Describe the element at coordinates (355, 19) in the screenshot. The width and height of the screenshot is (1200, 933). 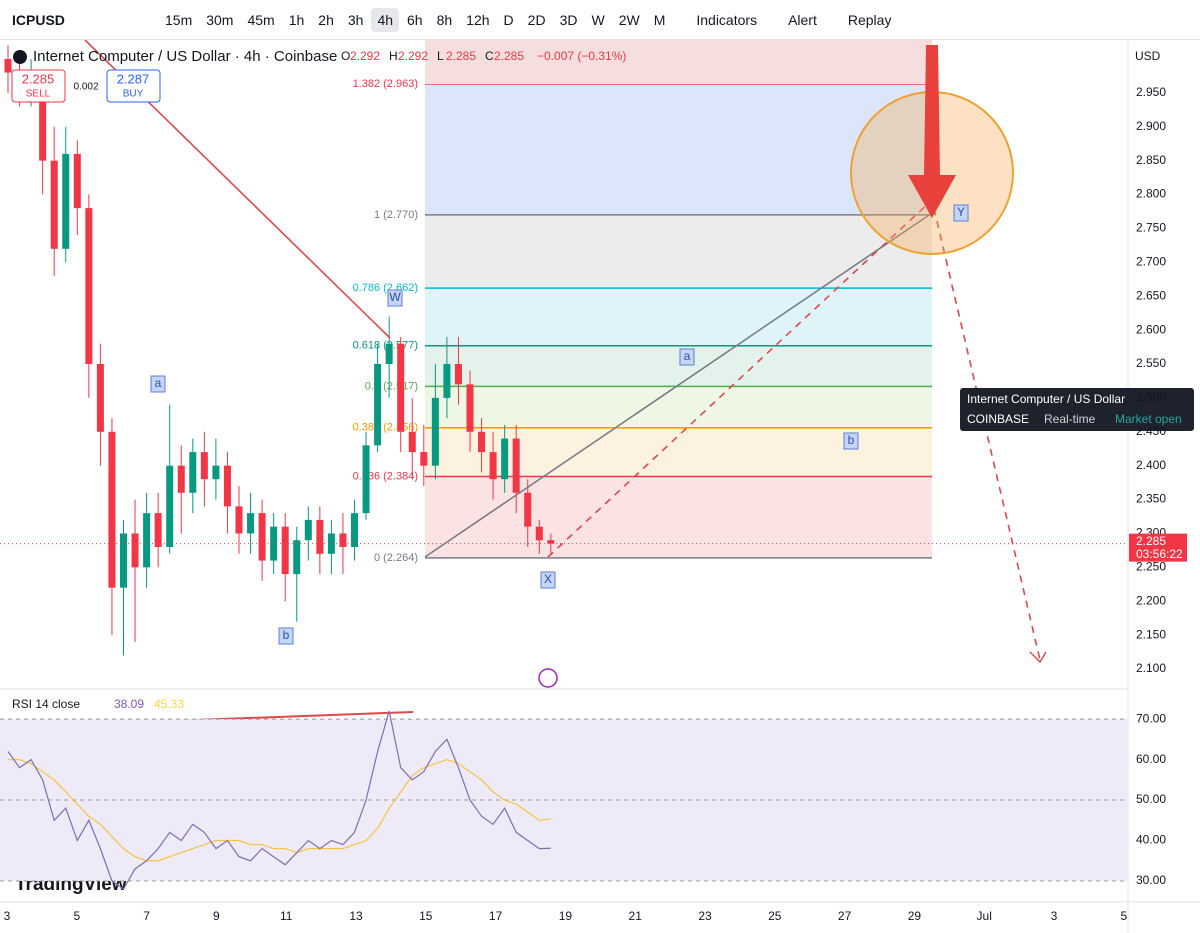
I see `interval: 3h` at that location.